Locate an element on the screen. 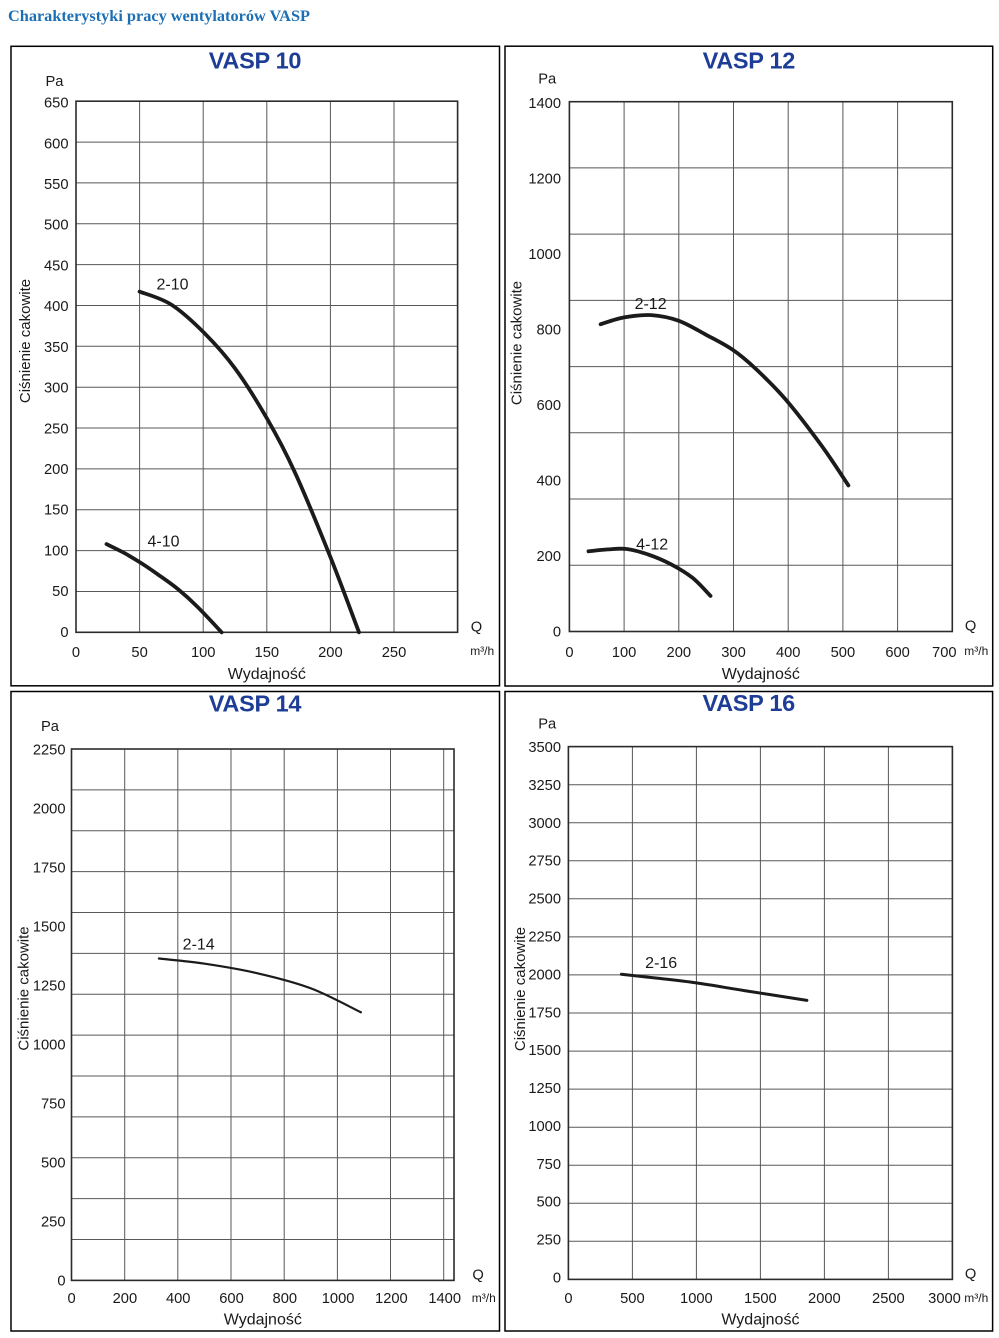 This screenshot has width=999, height=1338. svg-text: 550 is located at coordinates (56, 185).